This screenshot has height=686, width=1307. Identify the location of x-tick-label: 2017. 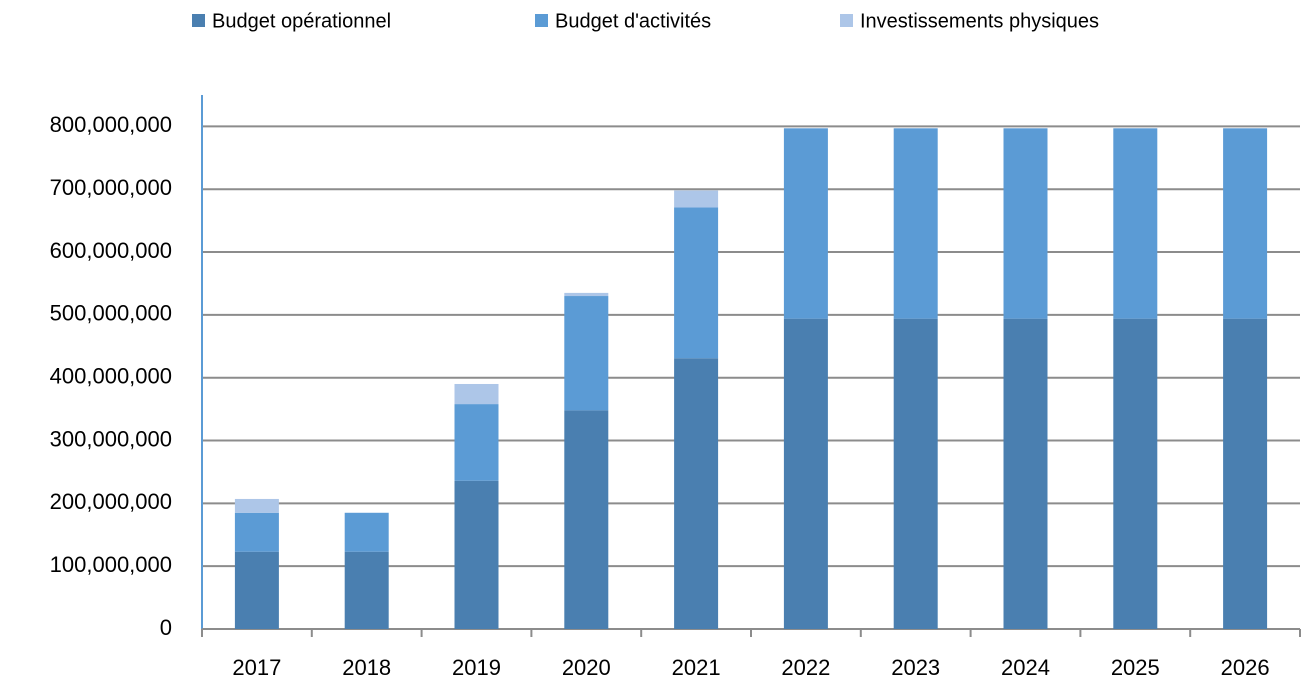
(256, 667).